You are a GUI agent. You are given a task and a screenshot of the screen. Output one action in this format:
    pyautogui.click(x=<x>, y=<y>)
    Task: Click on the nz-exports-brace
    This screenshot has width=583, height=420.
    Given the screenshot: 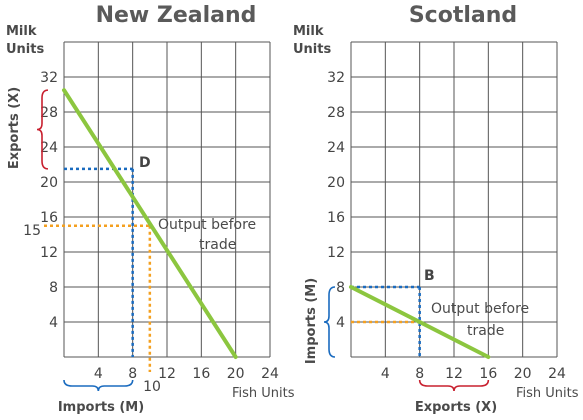 What is the action you would take?
    pyautogui.click(x=42, y=129)
    